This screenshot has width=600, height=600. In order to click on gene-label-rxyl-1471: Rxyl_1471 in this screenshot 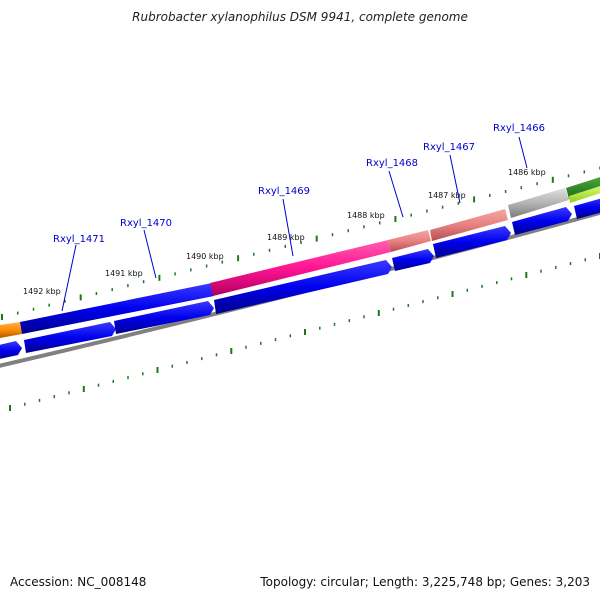, I will do `click(79, 239)`.